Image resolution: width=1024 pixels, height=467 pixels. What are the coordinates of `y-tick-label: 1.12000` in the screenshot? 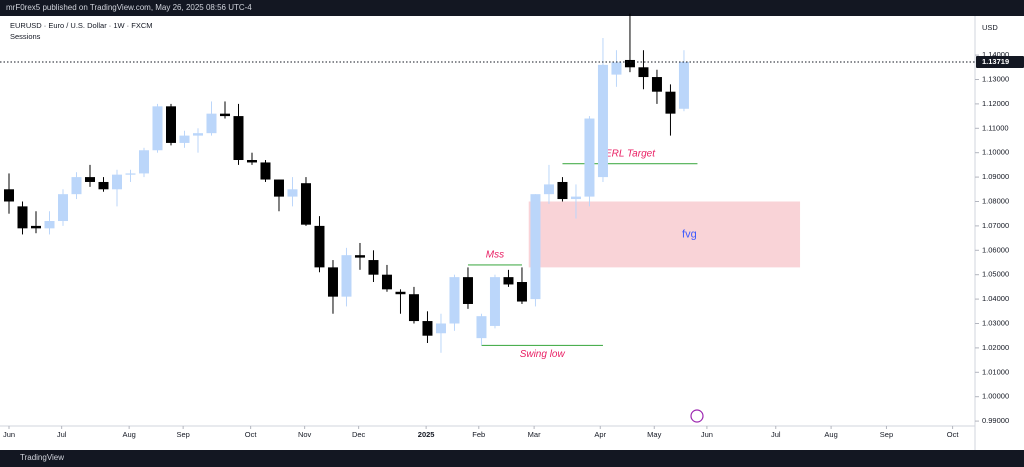 It's located at (995, 103).